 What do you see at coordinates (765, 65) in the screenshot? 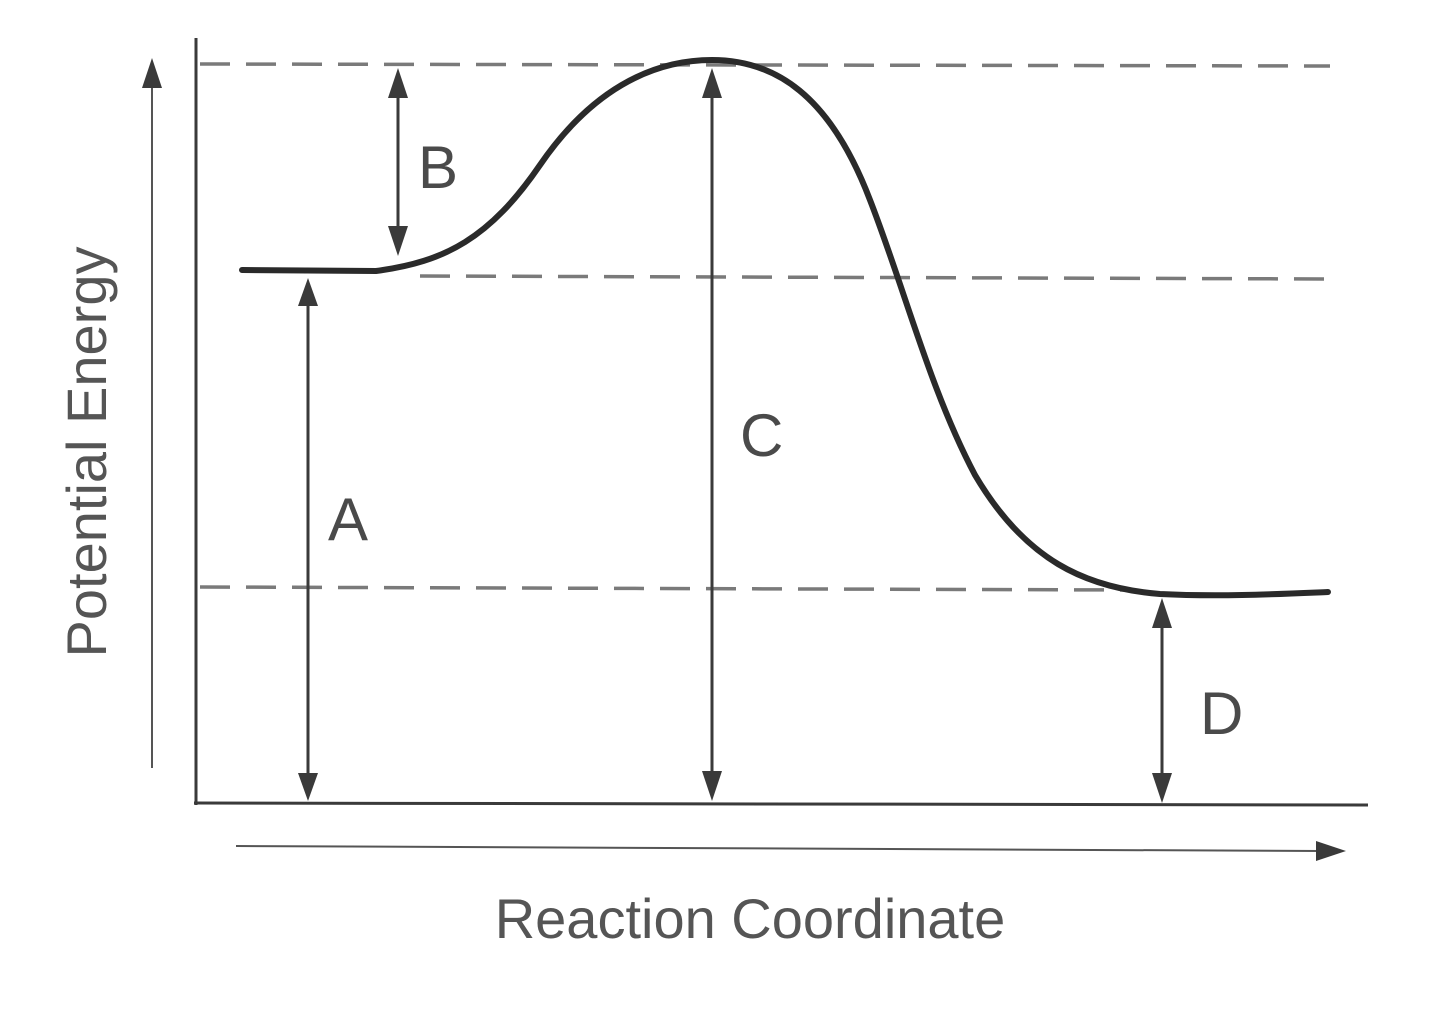
I see `peak-energy-level` at bounding box center [765, 65].